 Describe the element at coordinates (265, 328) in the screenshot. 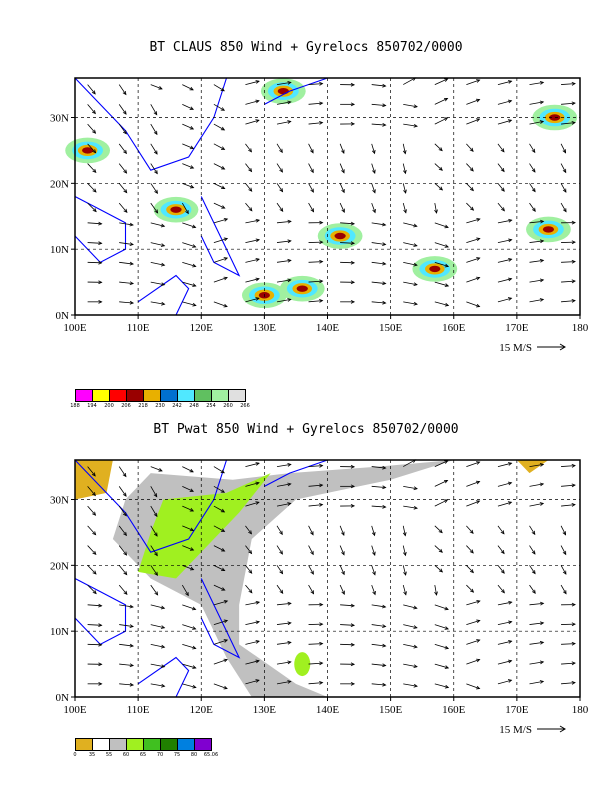

I see `x-tick-label: 130E` at that location.